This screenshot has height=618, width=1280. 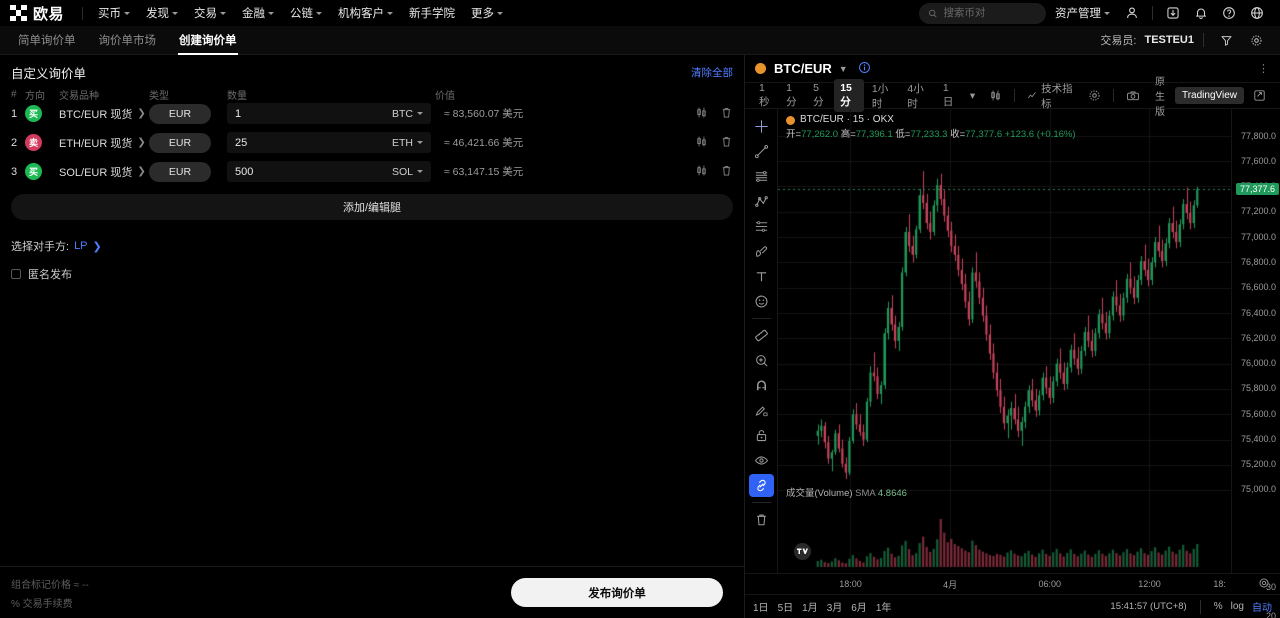 What do you see at coordinates (761, 276) in the screenshot?
I see `text-tool-icon` at bounding box center [761, 276].